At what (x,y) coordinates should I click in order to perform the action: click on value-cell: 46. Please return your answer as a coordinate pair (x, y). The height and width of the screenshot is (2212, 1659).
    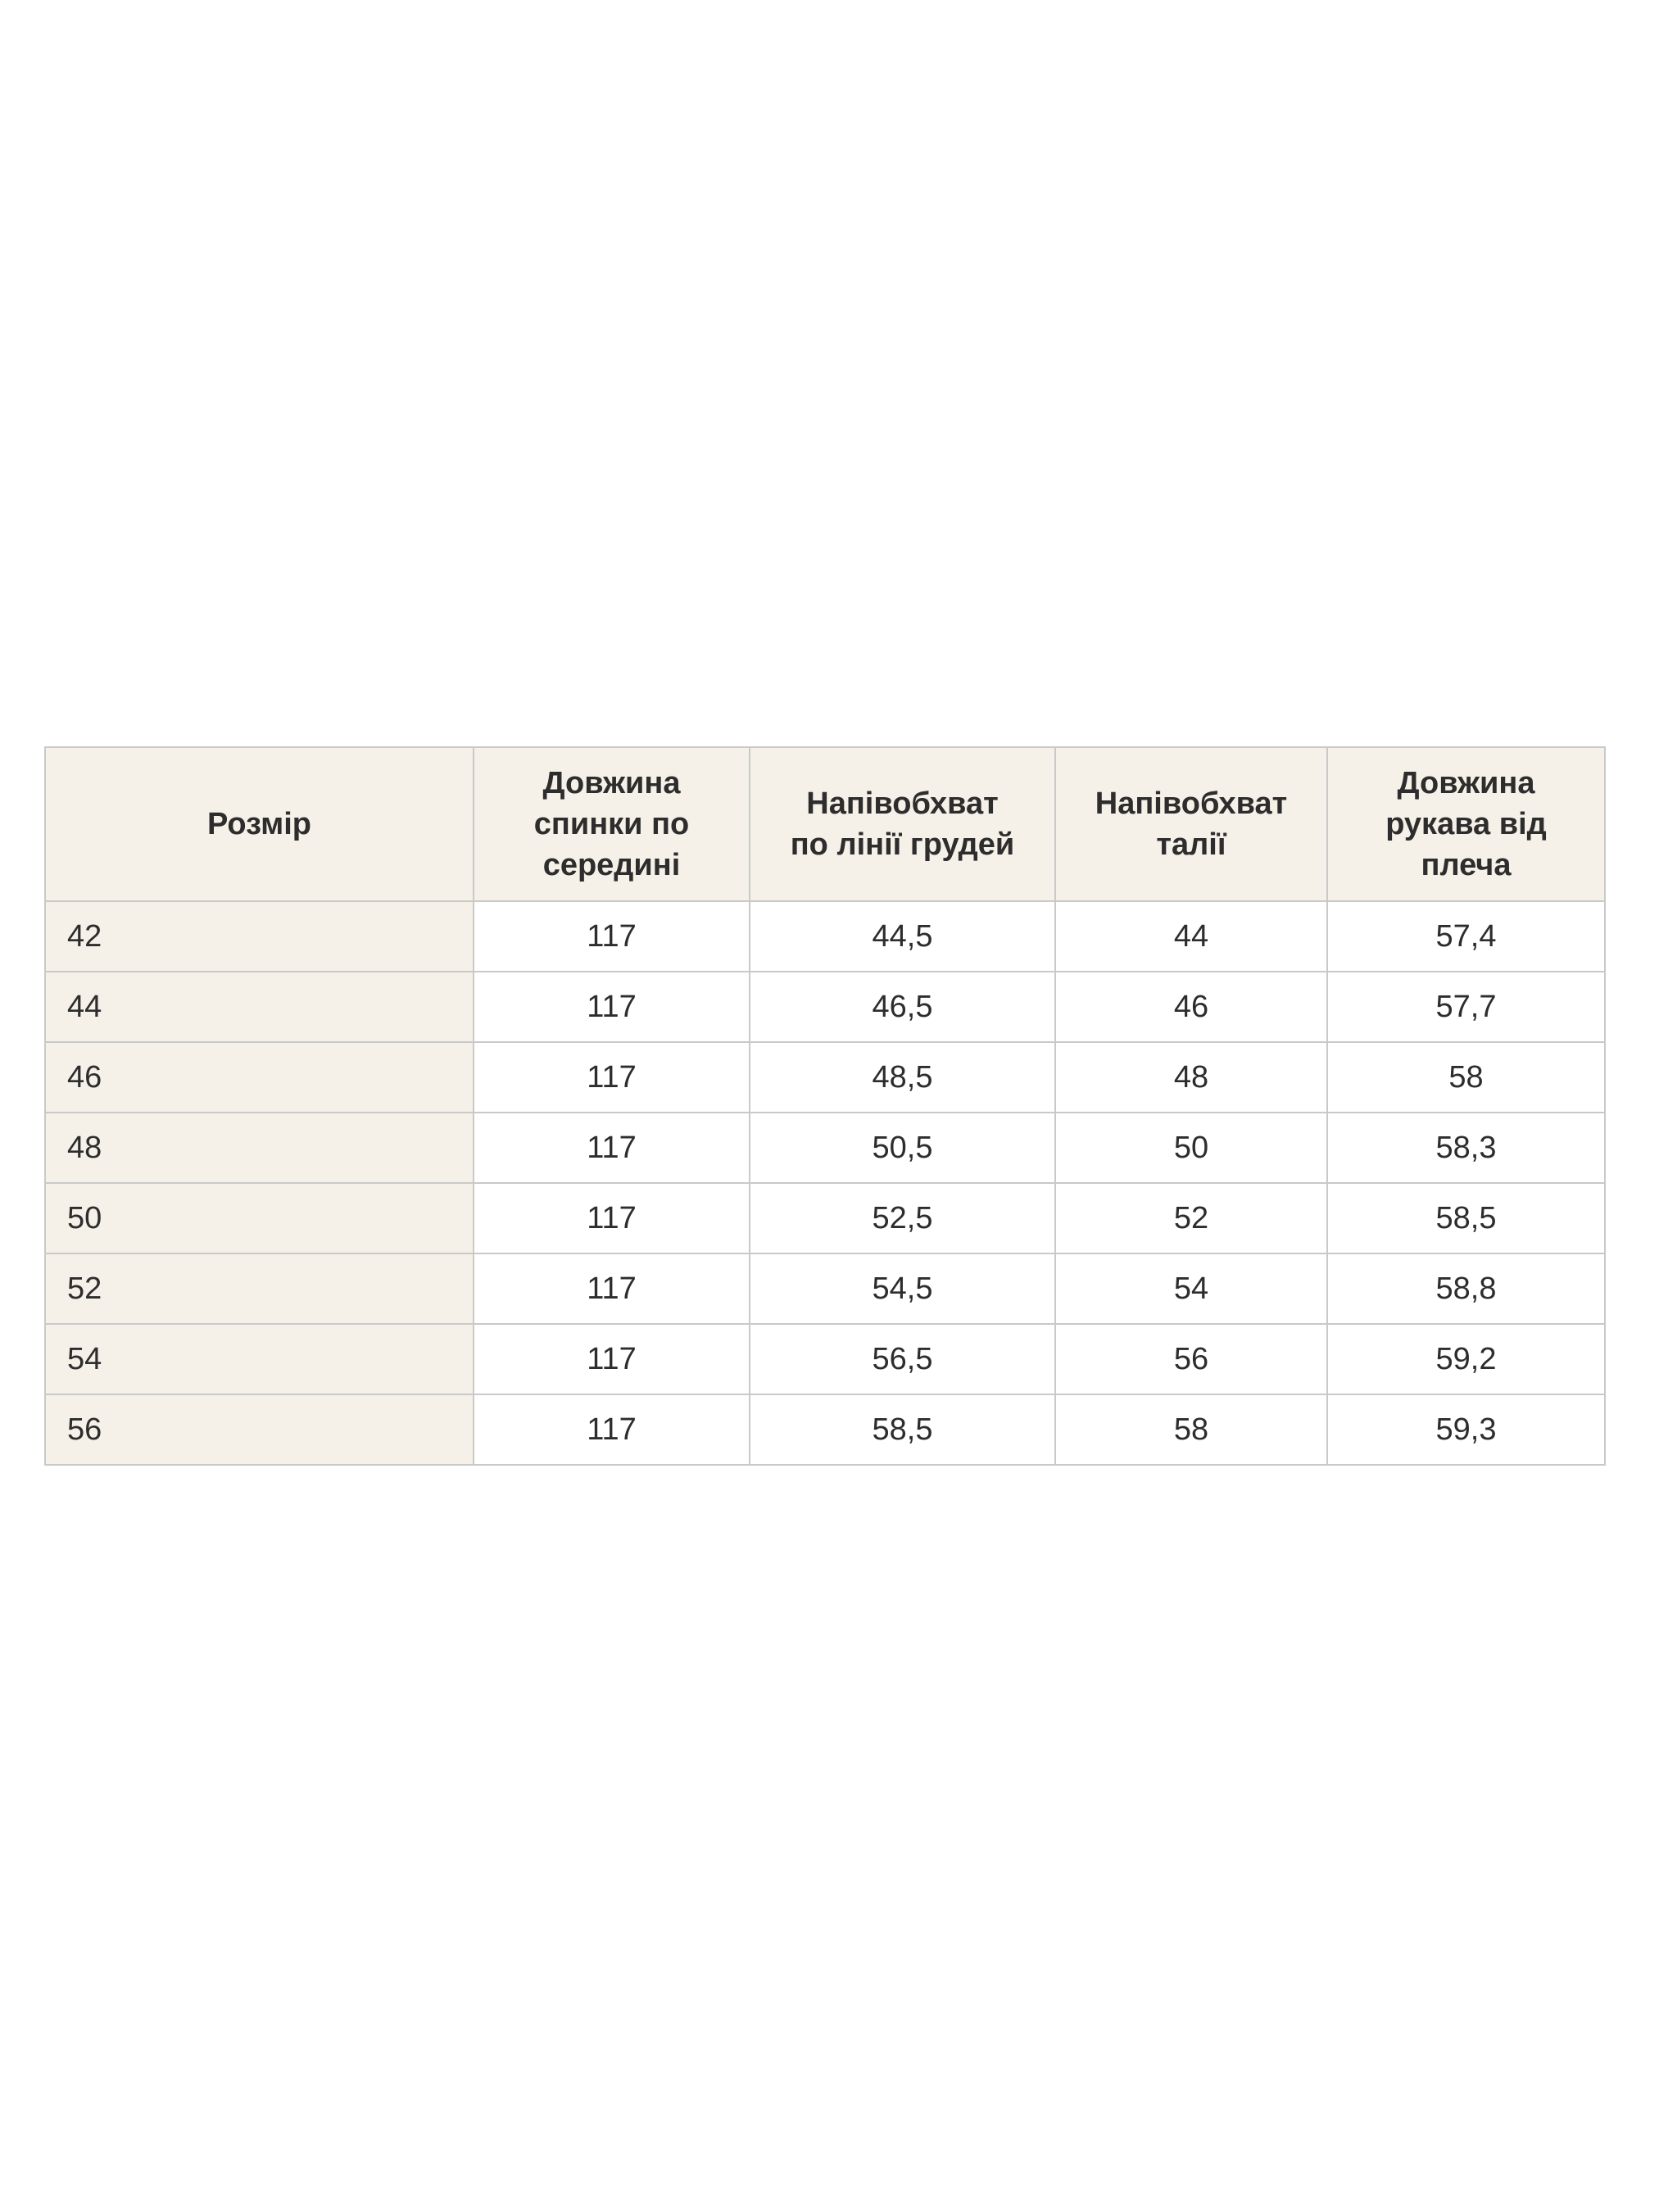
    Looking at the image, I should click on (1191, 1007).